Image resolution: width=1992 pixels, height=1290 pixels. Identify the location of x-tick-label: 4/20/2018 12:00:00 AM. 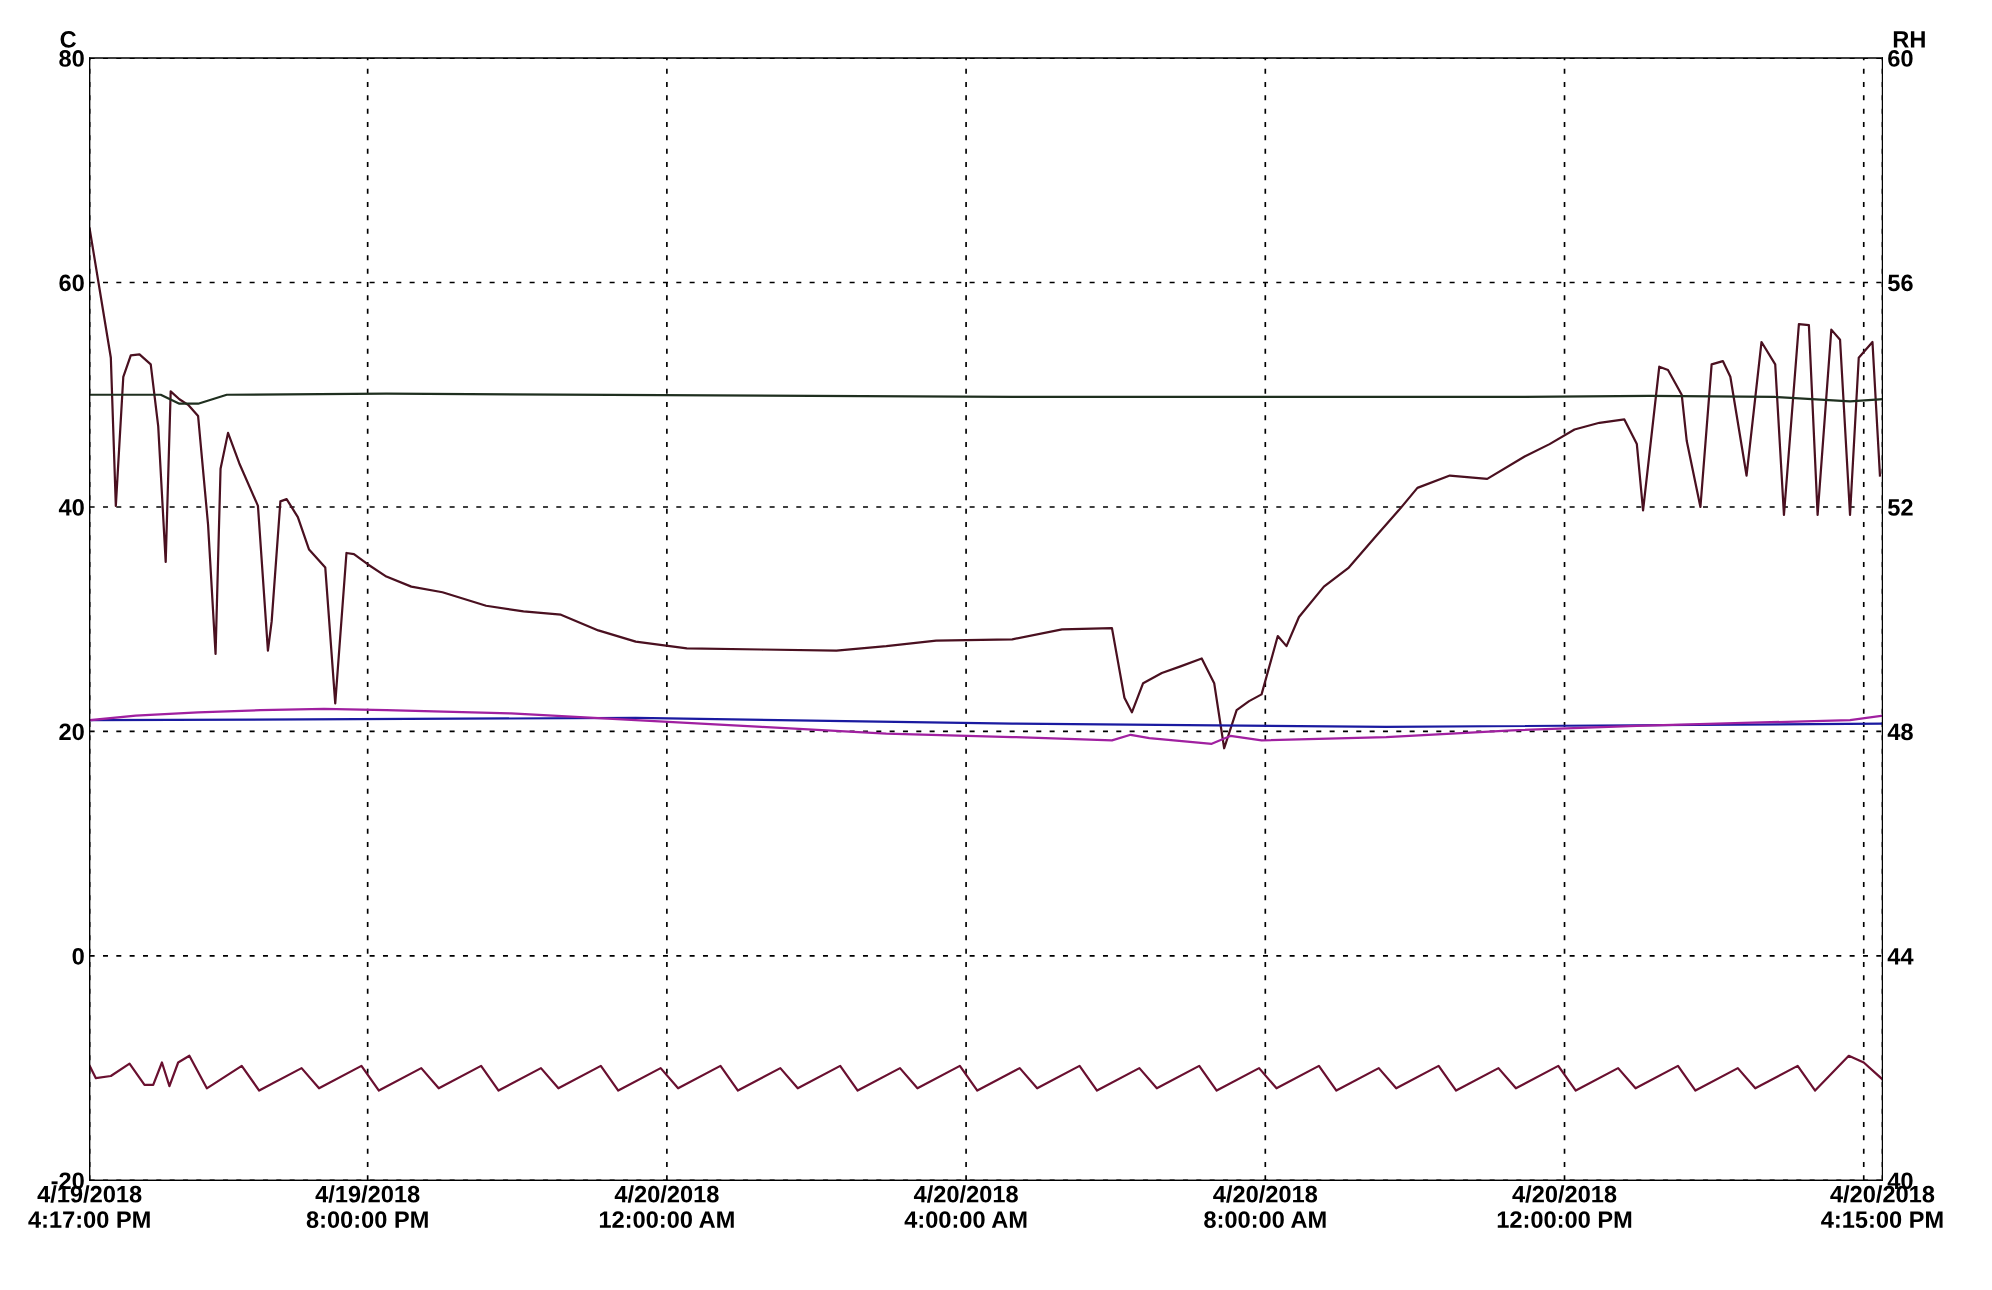
(666, 1206).